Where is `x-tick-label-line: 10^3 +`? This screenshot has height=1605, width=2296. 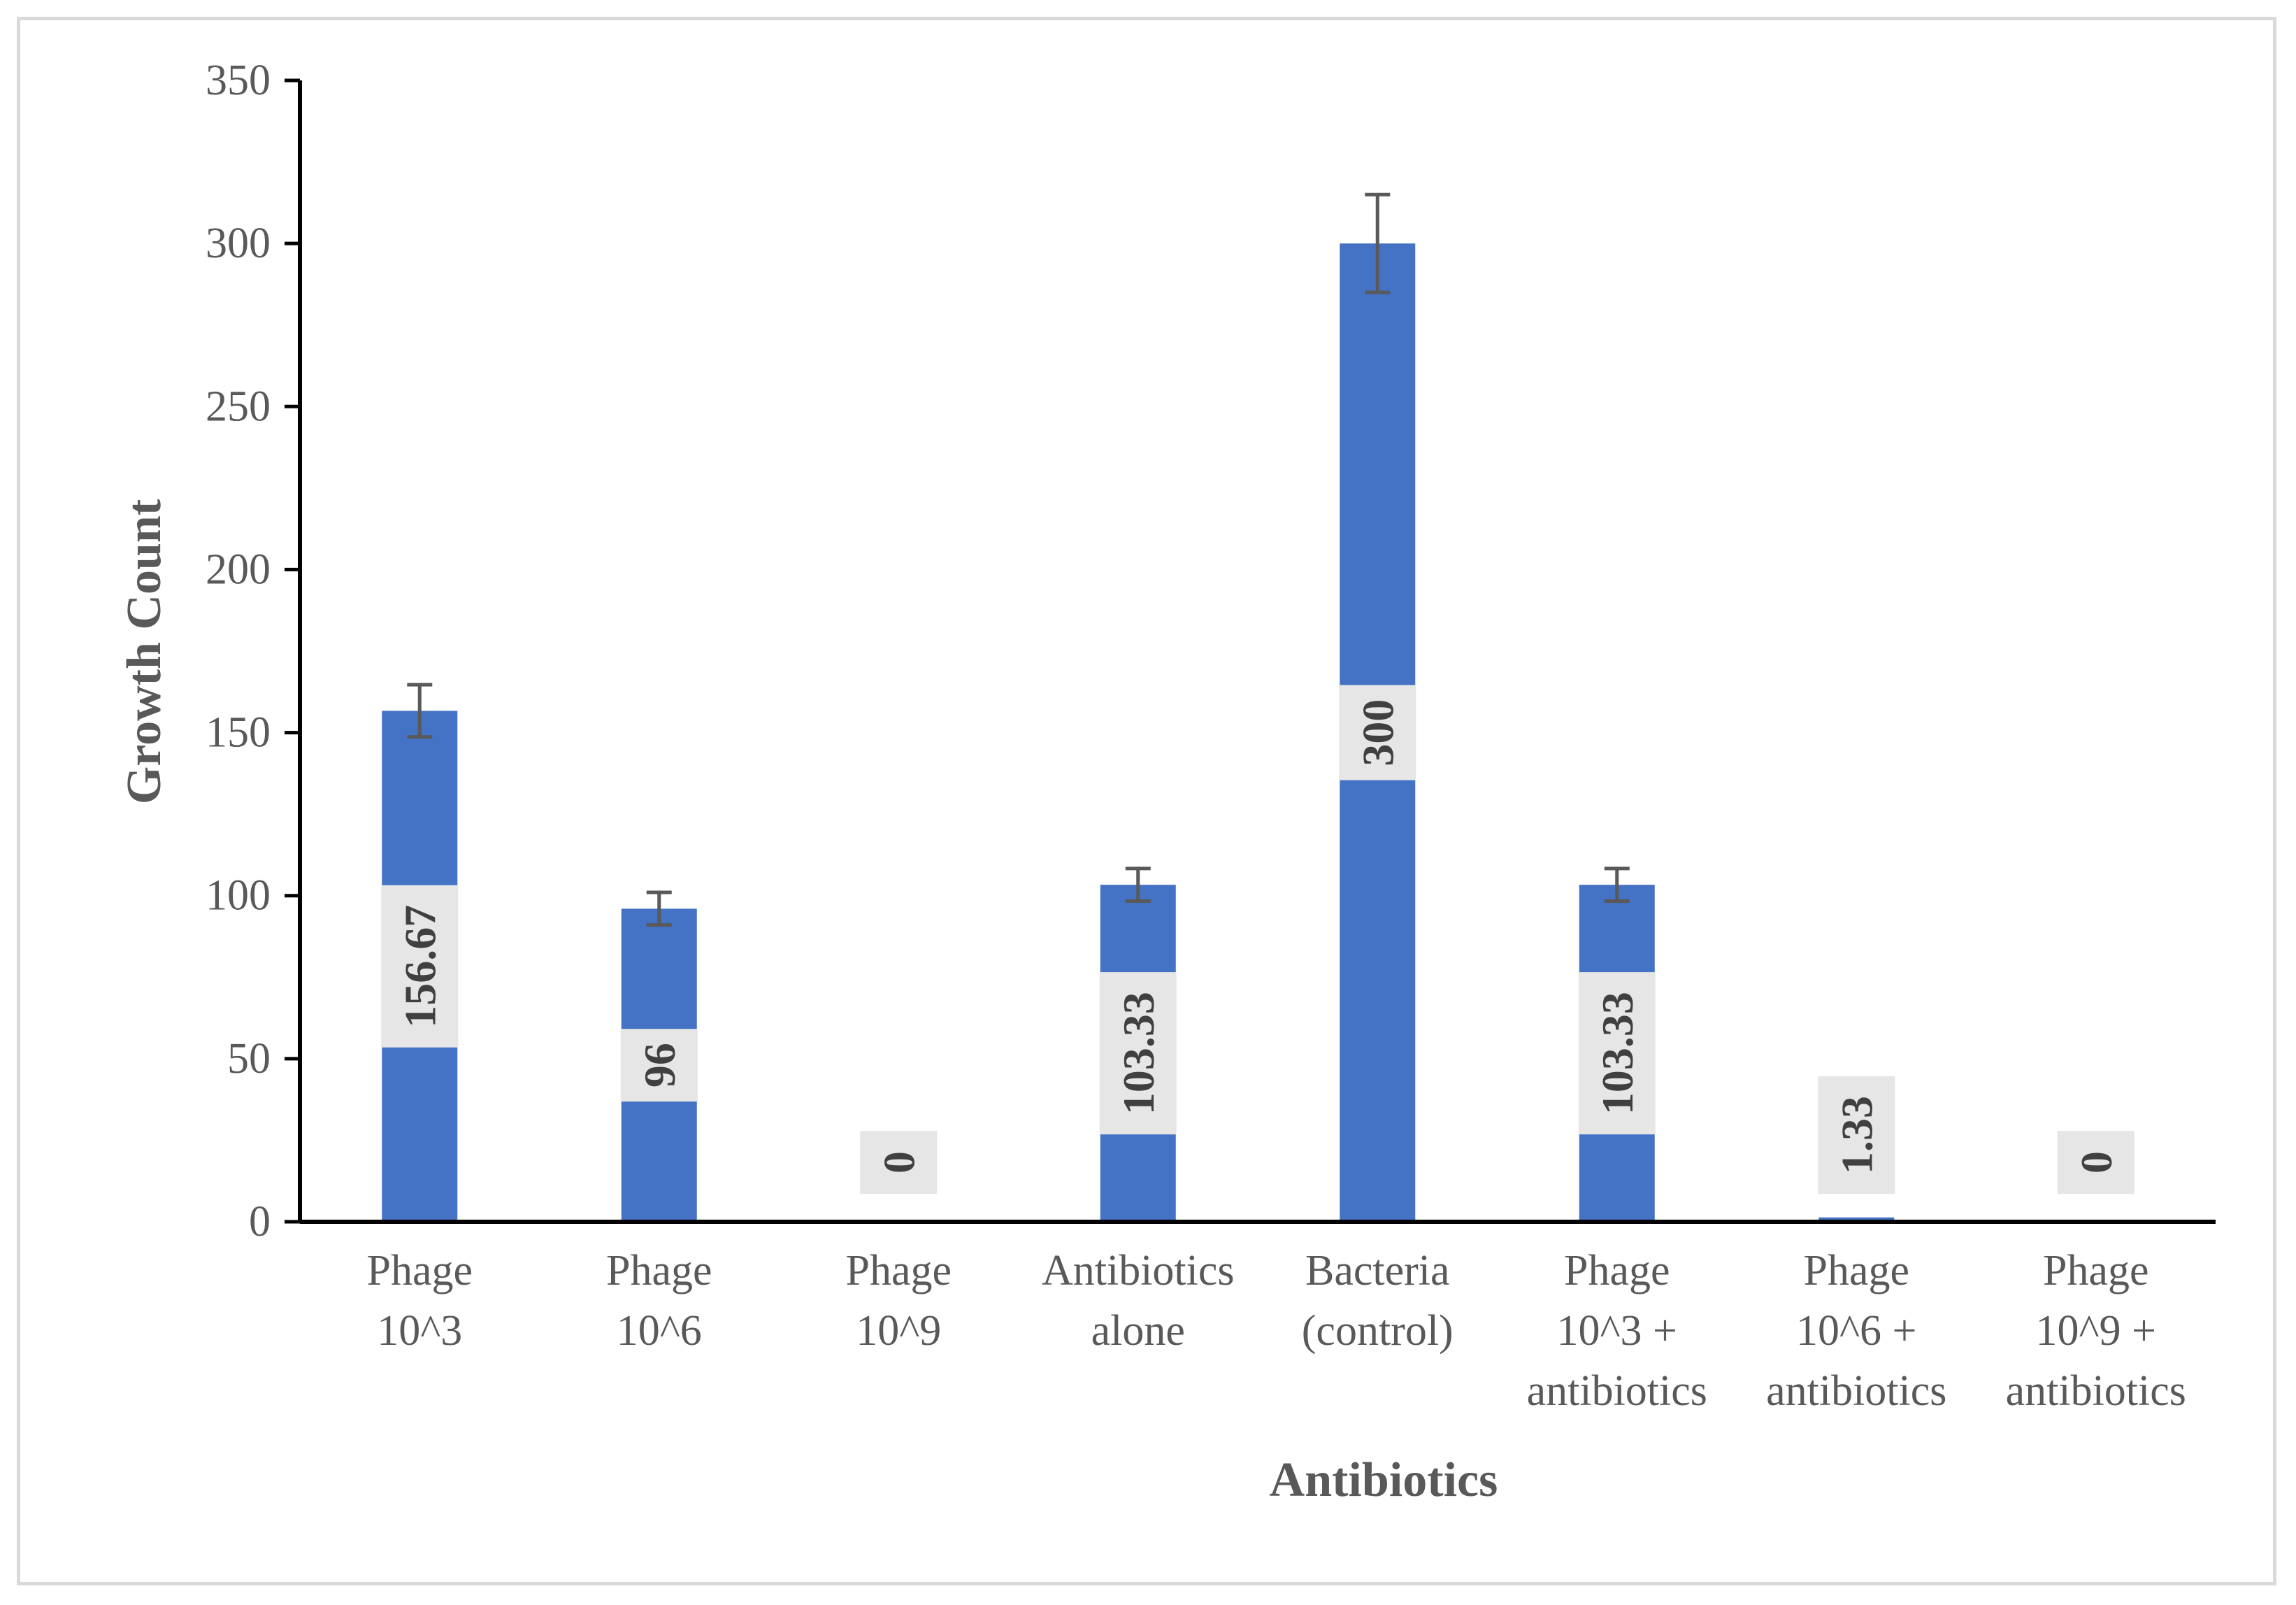 x-tick-label-line: 10^3 + is located at coordinates (1616, 1331).